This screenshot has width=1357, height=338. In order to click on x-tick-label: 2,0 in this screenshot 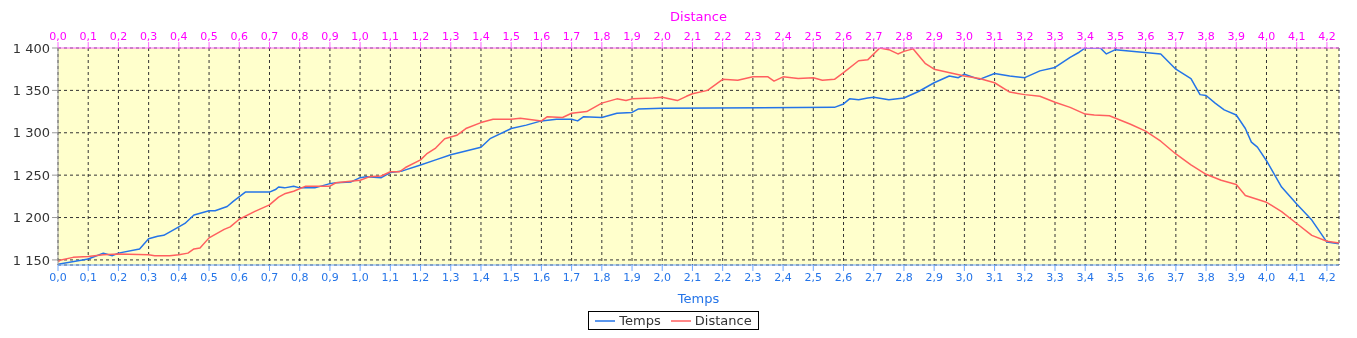, I will do `click(662, 36)`.